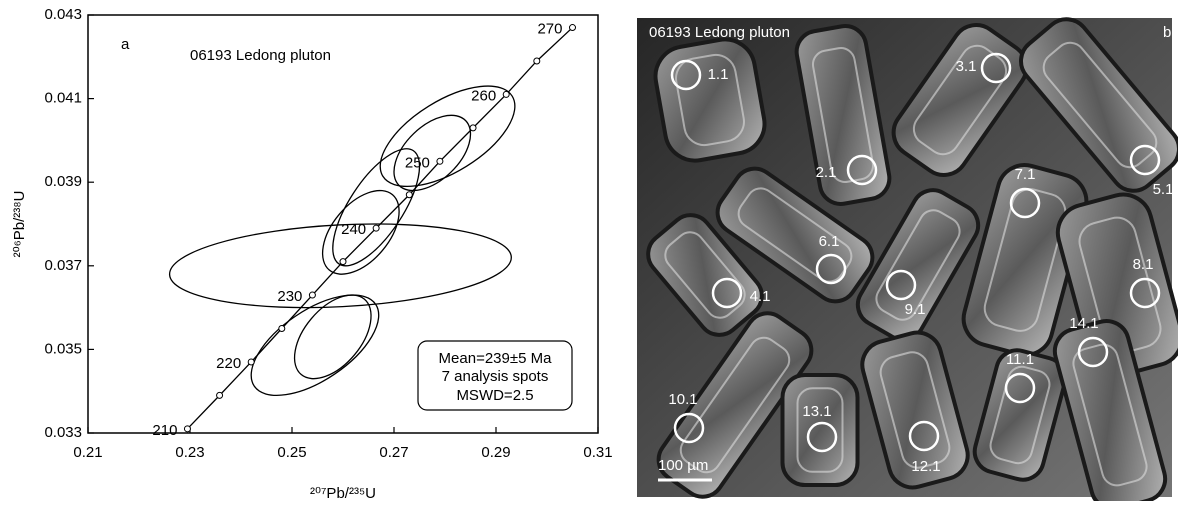  I want to click on annotation: Mean=239±5 Ma, so click(496, 358).